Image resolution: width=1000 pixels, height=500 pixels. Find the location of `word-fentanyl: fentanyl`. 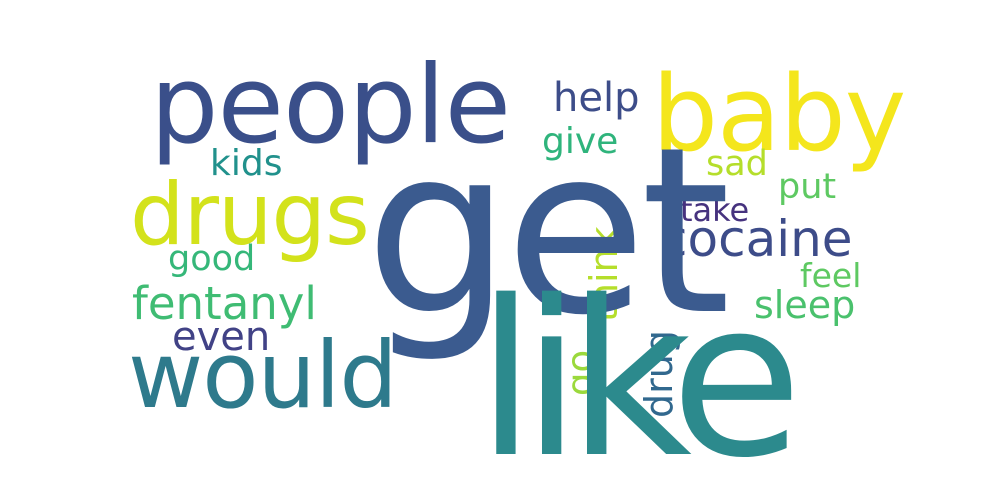

word-fentanyl: fentanyl is located at coordinates (224, 303).